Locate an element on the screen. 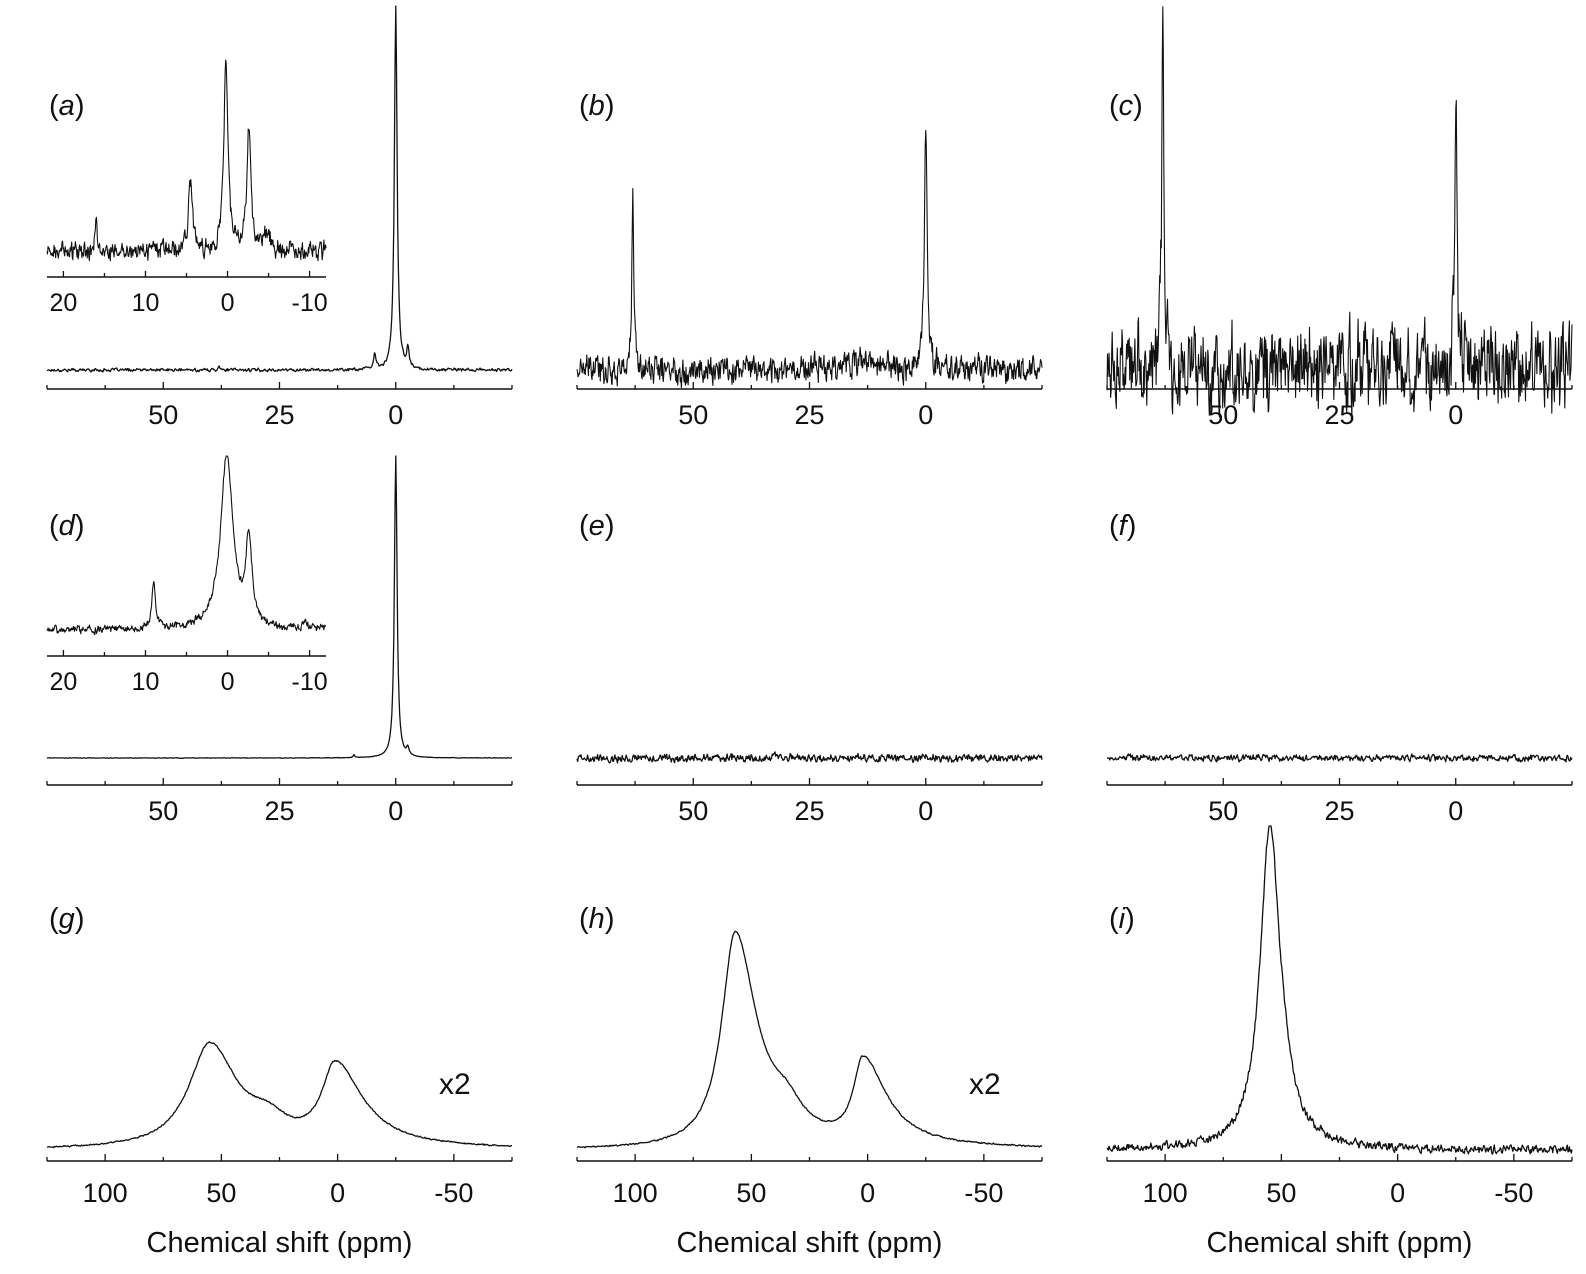  panel-label: (g) is located at coordinates (66, 919).